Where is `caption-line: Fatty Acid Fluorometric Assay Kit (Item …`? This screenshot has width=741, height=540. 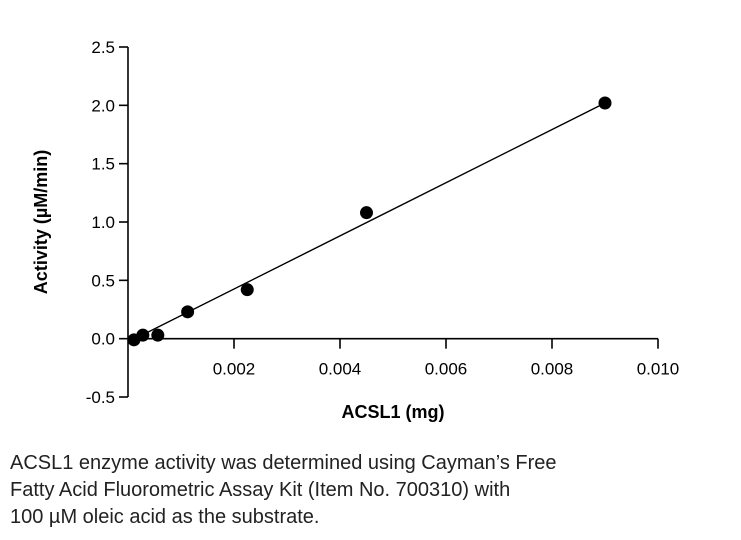 caption-line: Fatty Acid Fluorometric Assay Kit (Item … is located at coordinates (260, 490).